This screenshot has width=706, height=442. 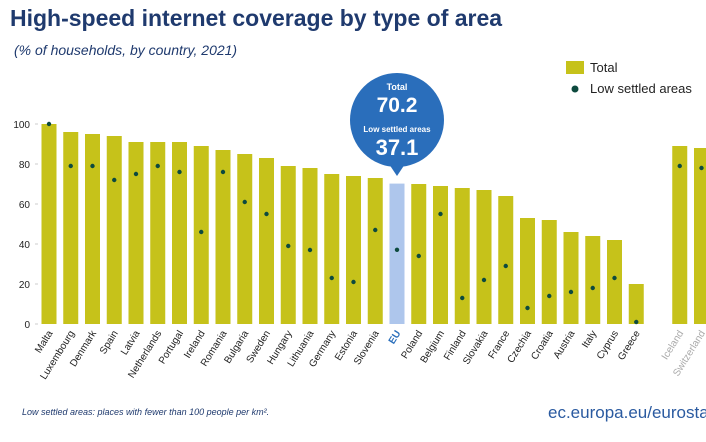 What do you see at coordinates (397, 87) in the screenshot?
I see `callout-text: Total` at bounding box center [397, 87].